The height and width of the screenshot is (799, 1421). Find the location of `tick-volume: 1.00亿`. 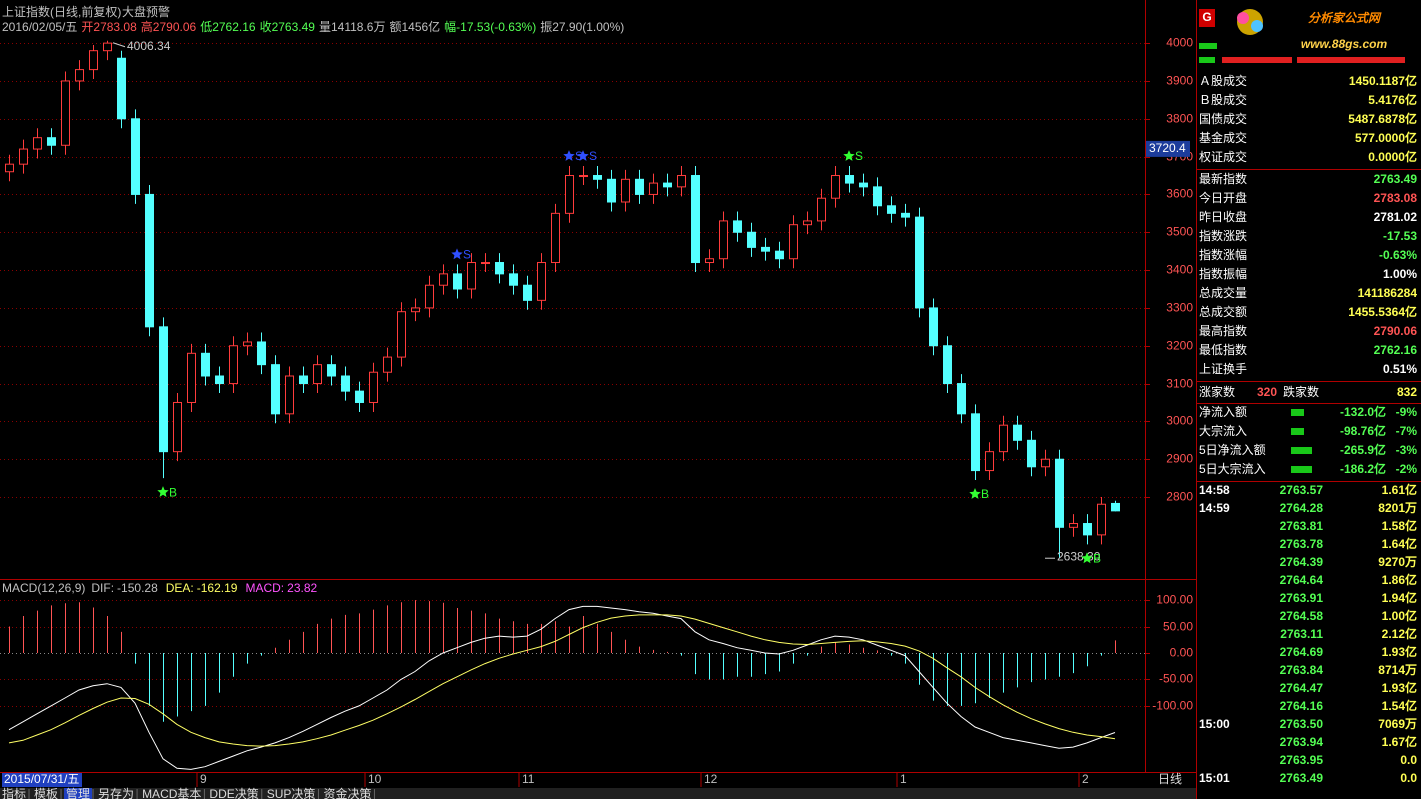

tick-volume: 1.00亿 is located at coordinates (1399, 615).